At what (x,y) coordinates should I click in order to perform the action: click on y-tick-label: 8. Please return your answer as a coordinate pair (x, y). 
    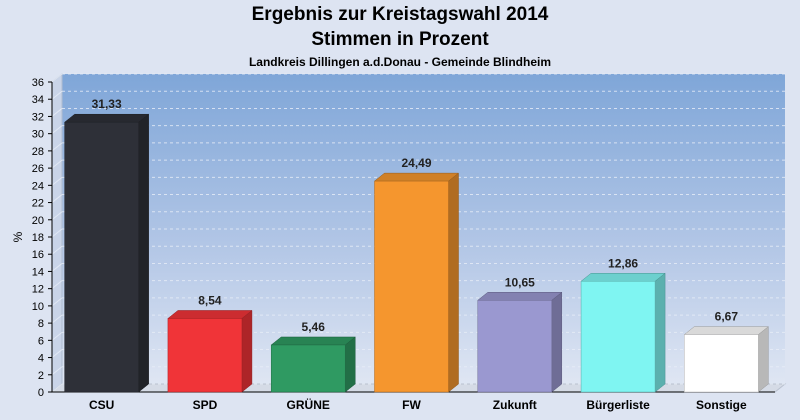
    Looking at the image, I should click on (41, 324).